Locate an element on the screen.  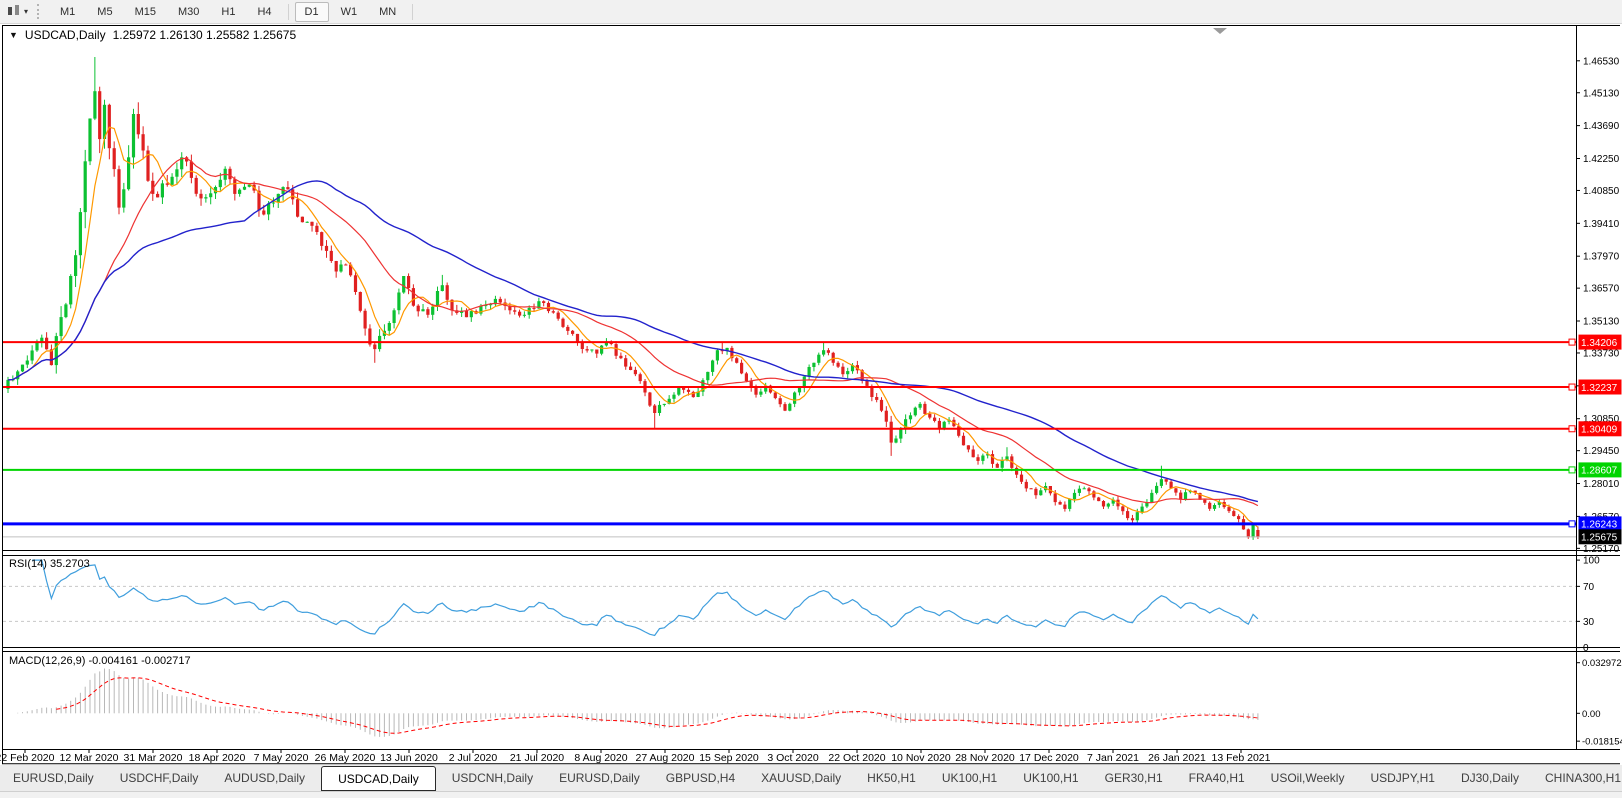
timeframe-button-M1: M1 is located at coordinates (68, 11).